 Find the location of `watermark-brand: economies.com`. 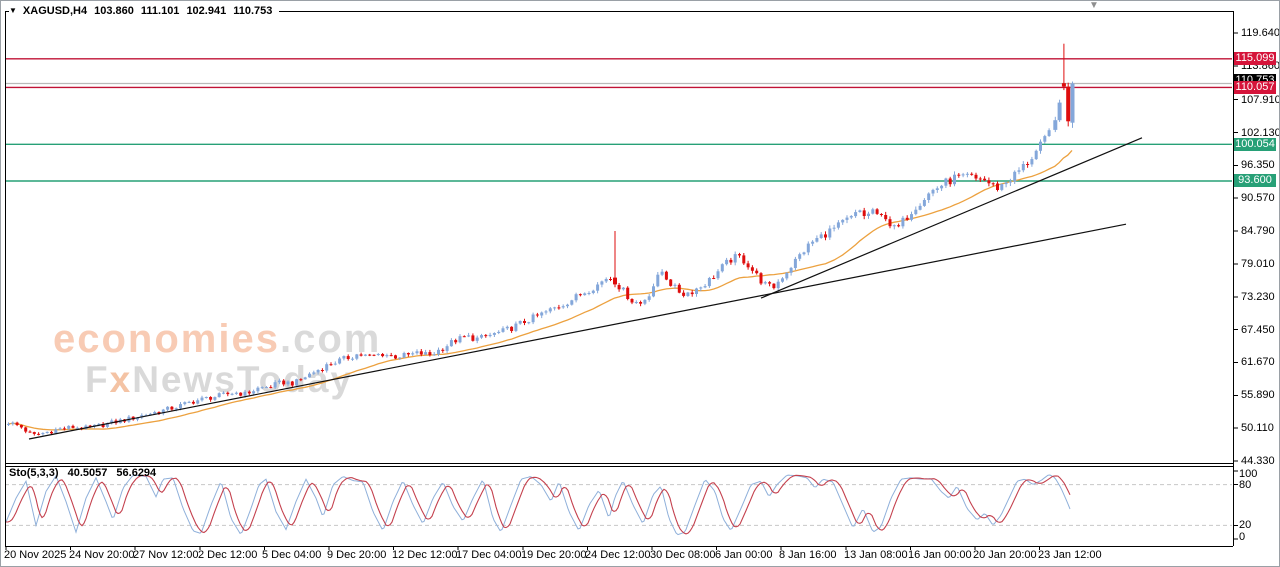

watermark-brand: economies.com is located at coordinates (217, 339).